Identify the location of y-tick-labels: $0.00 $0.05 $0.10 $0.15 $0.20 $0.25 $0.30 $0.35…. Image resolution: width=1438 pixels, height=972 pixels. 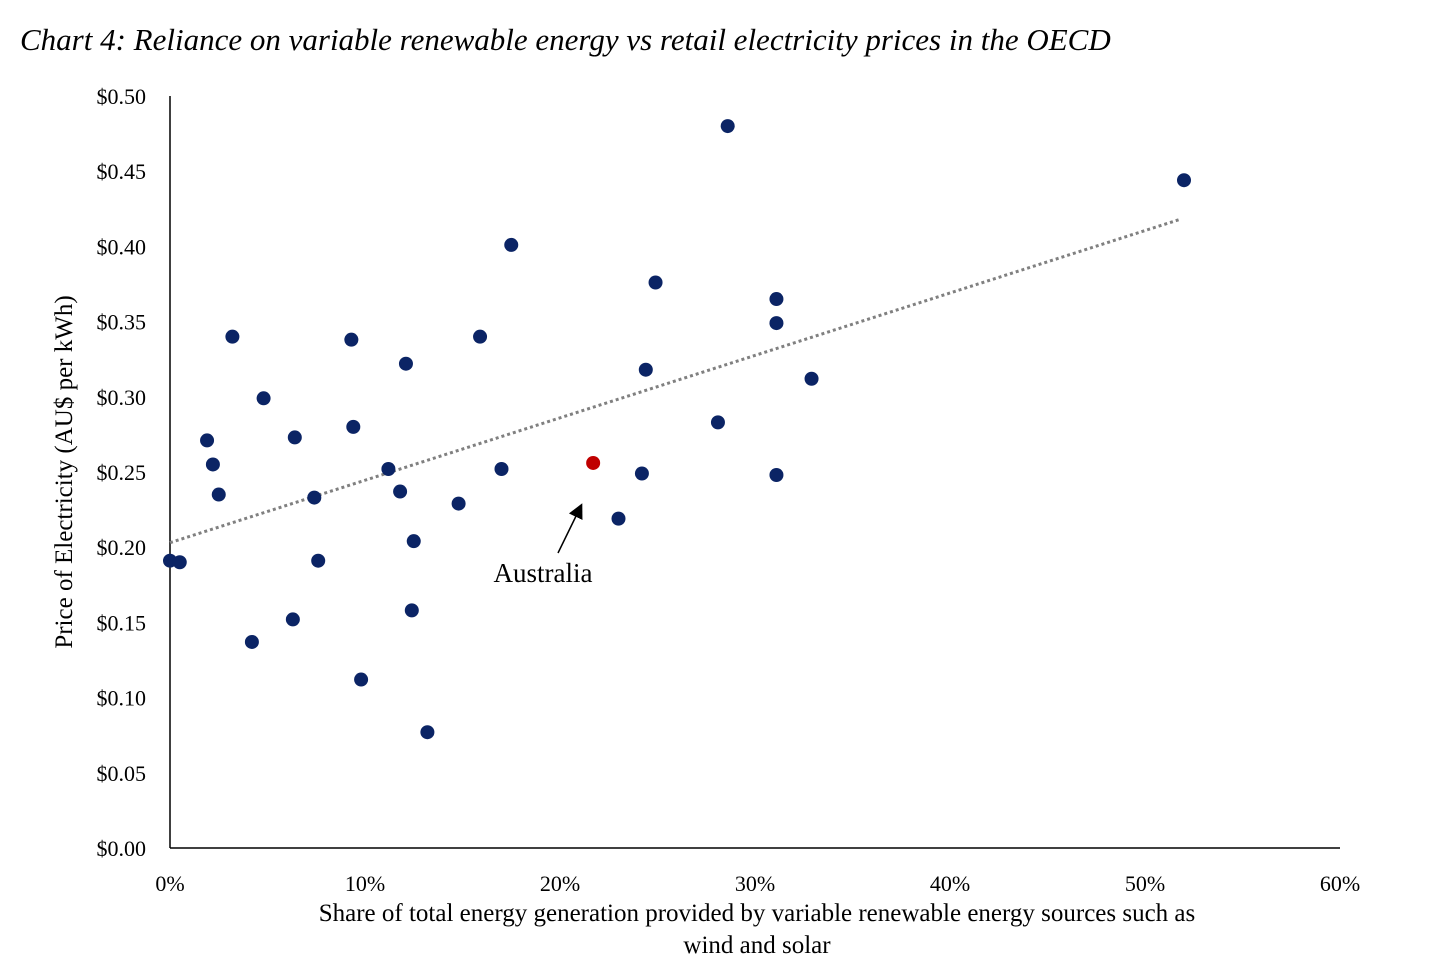
(122, 472).